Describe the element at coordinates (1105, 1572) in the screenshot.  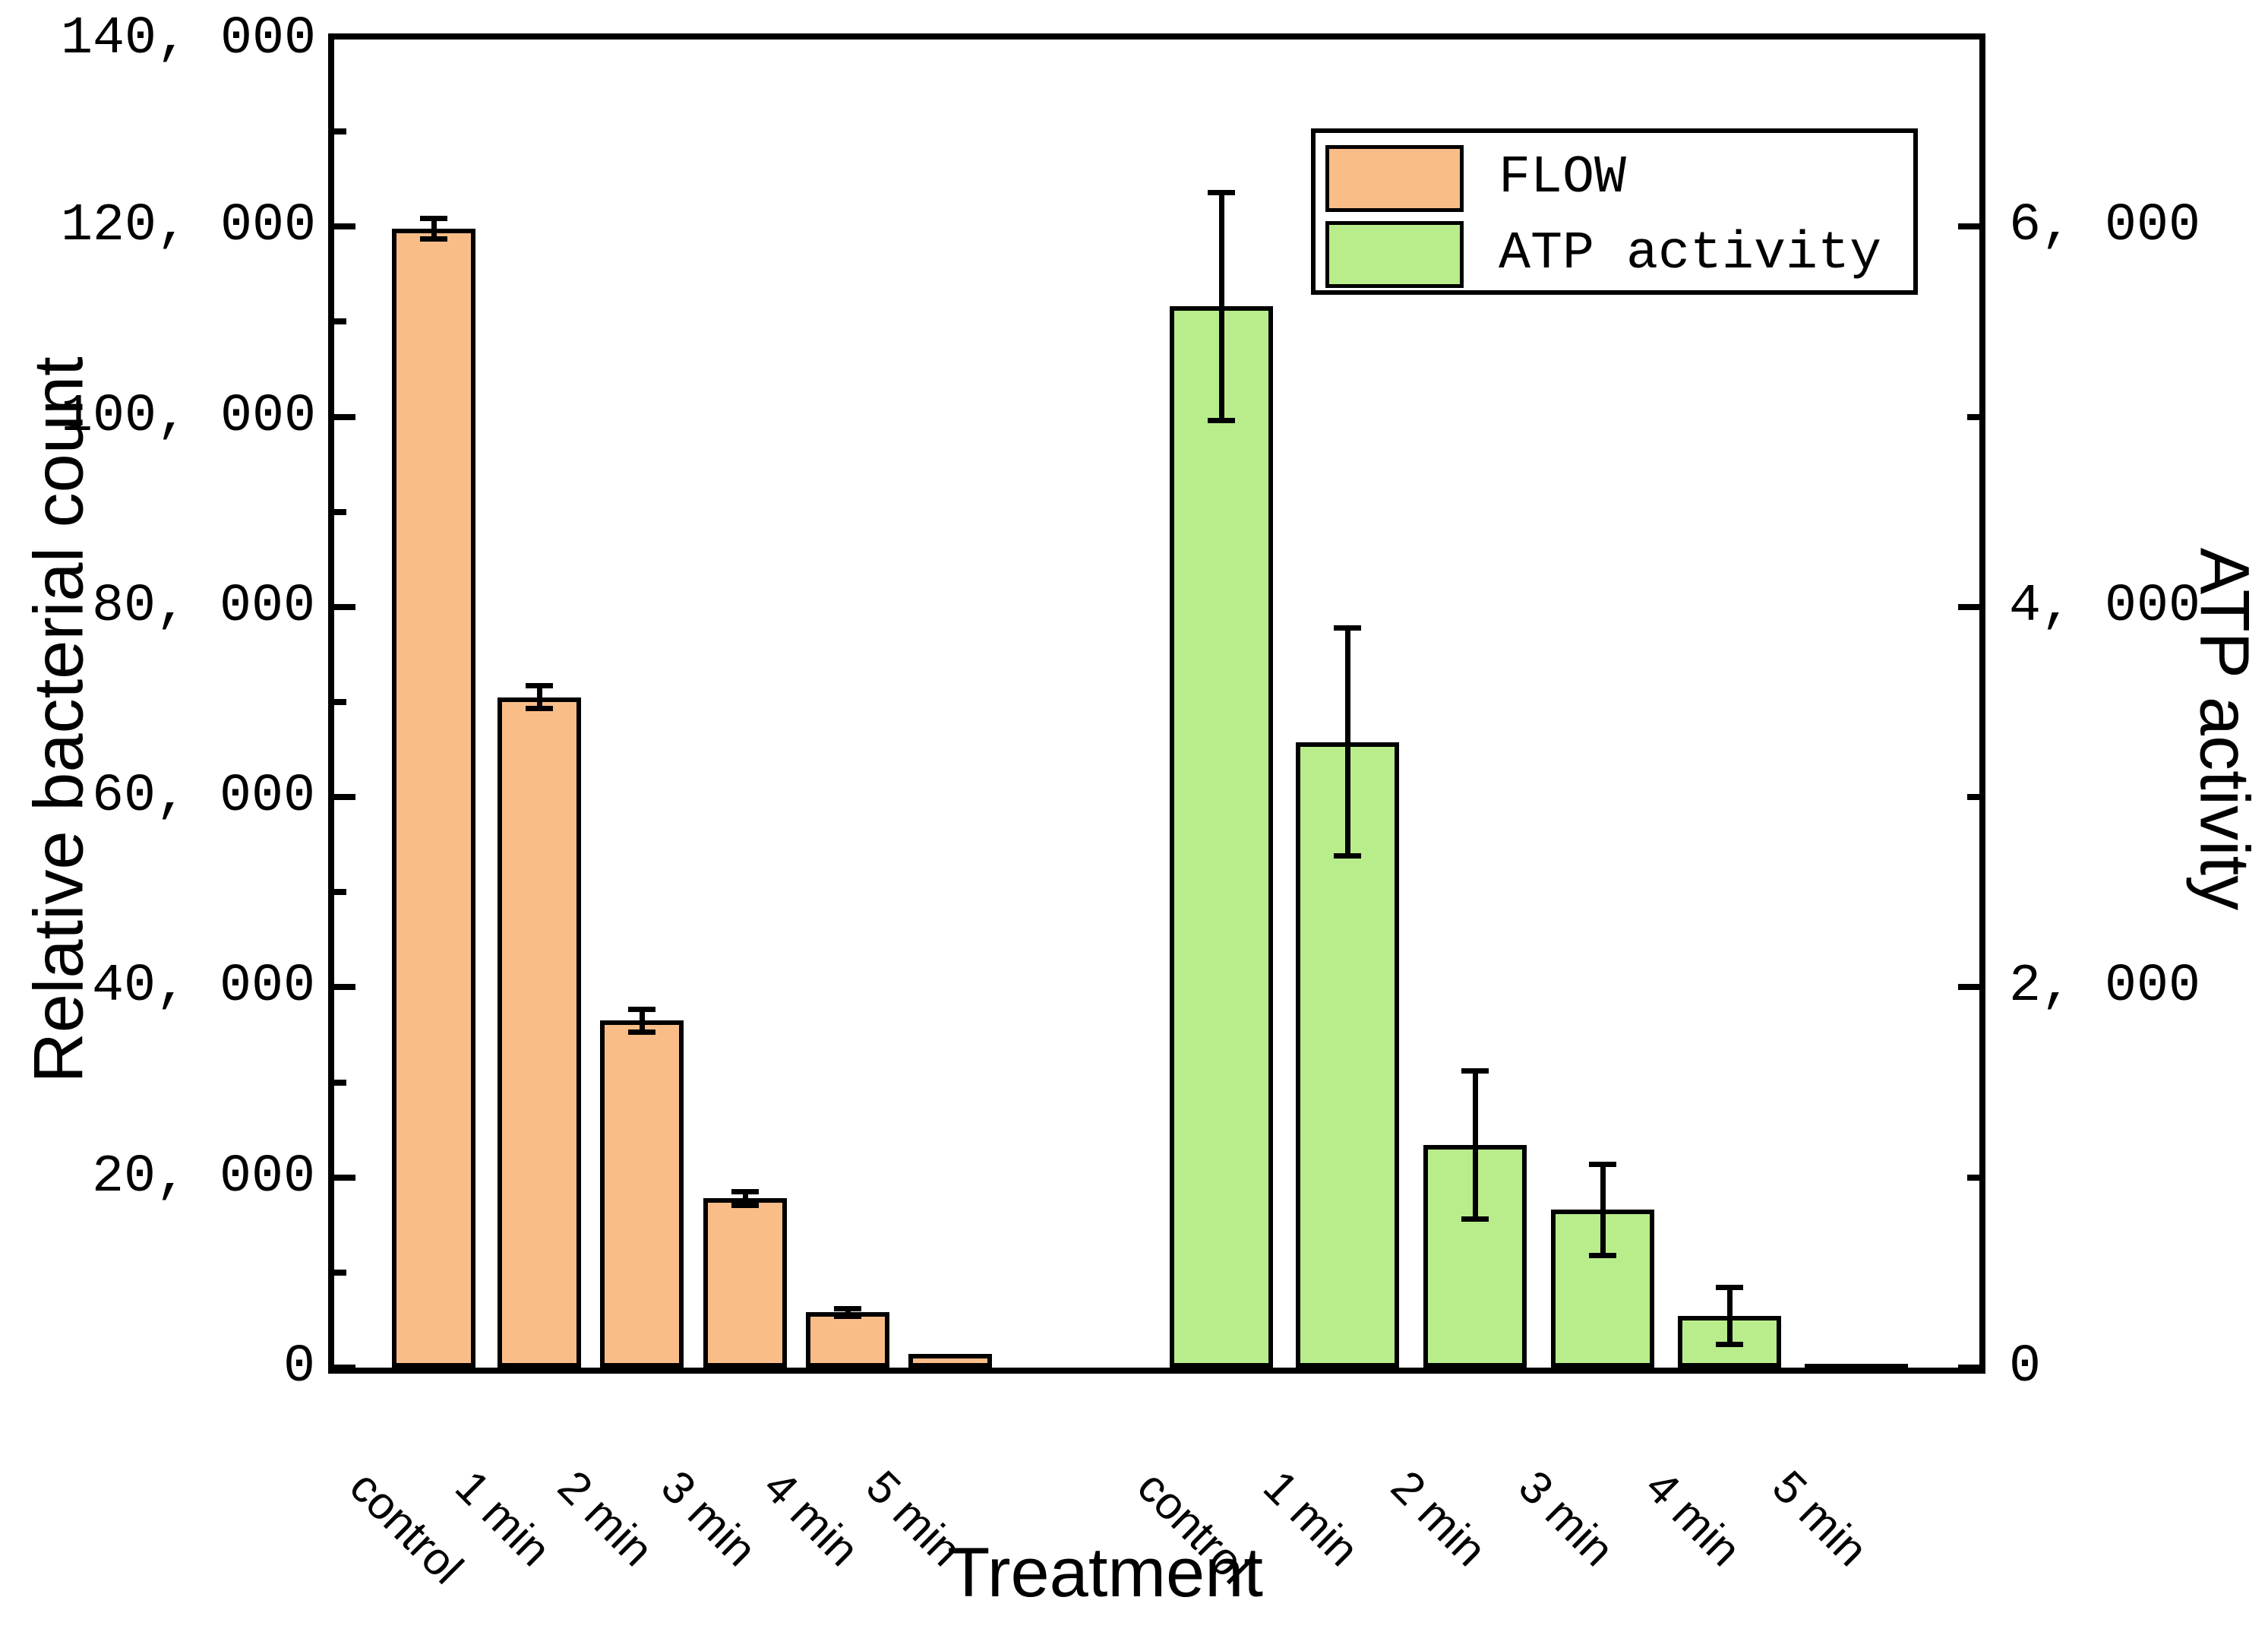
I see `x-axis-title: Treatment` at that location.